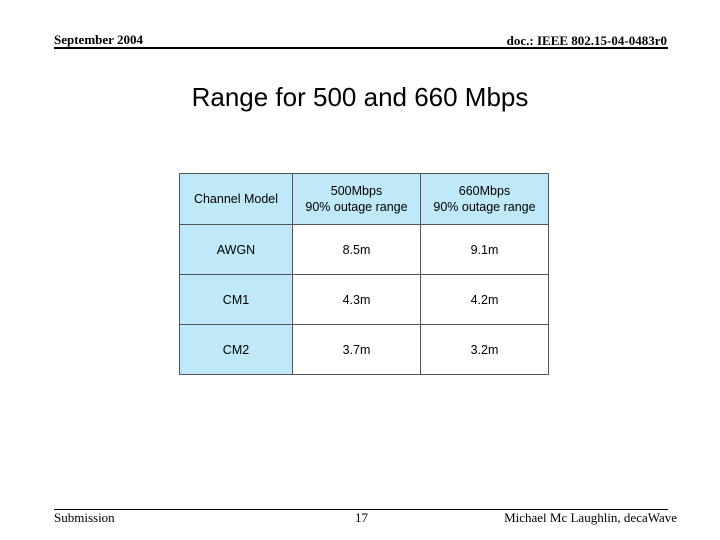  I want to click on row-model-cell: CM2, so click(236, 349).